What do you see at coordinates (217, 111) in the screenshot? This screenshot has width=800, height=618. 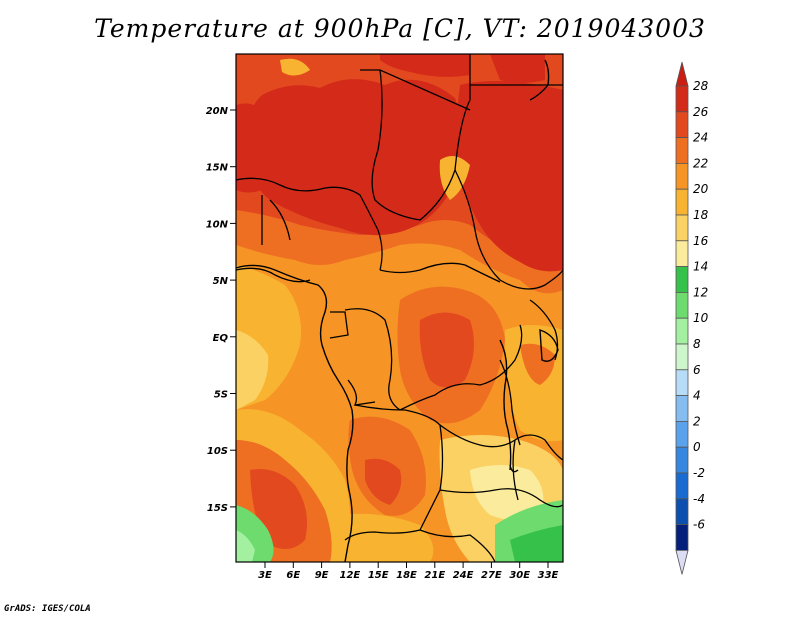 I see `lat-label: 20N` at bounding box center [217, 111].